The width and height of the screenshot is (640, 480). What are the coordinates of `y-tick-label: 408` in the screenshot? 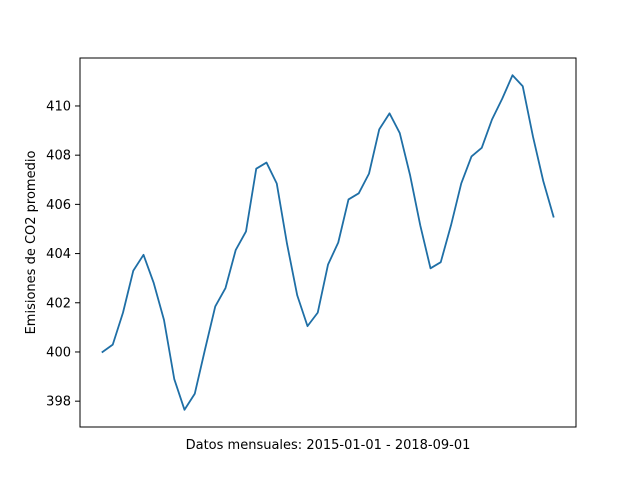 It's located at (58, 156).